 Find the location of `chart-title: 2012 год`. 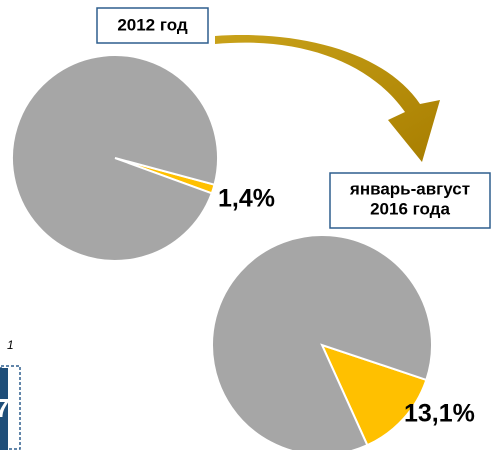

chart-title: 2012 год is located at coordinates (152, 24).